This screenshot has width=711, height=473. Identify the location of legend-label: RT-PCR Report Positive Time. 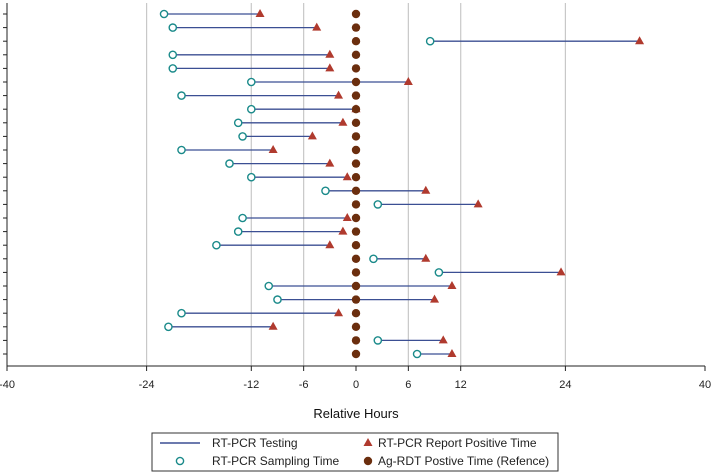
(457, 443).